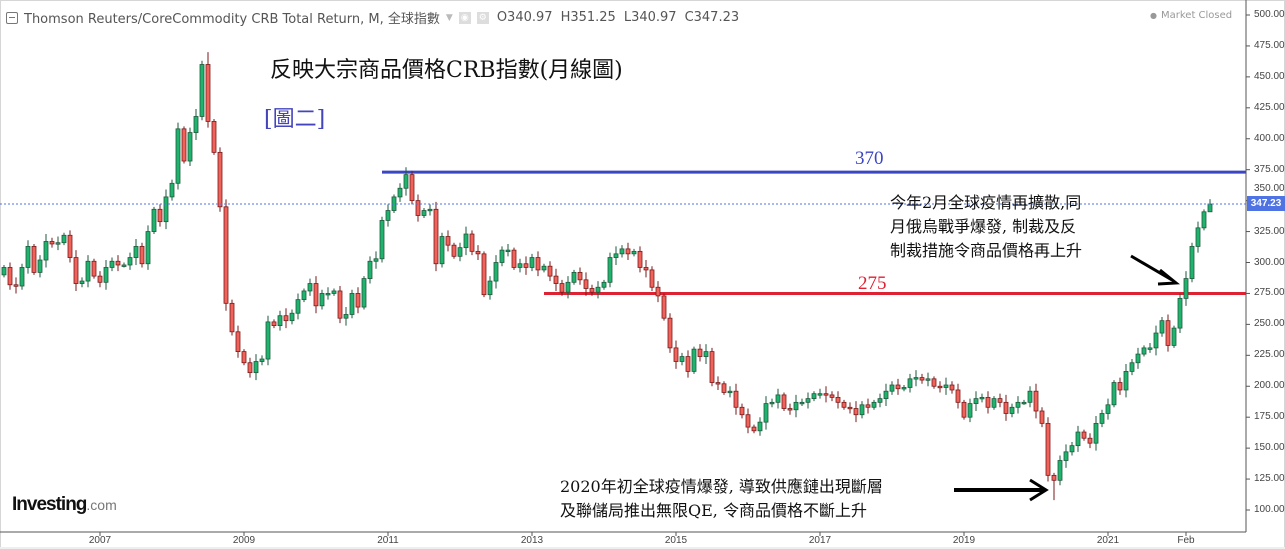 The height and width of the screenshot is (549, 1285). I want to click on chevron-down-icon: ▼, so click(449, 17).